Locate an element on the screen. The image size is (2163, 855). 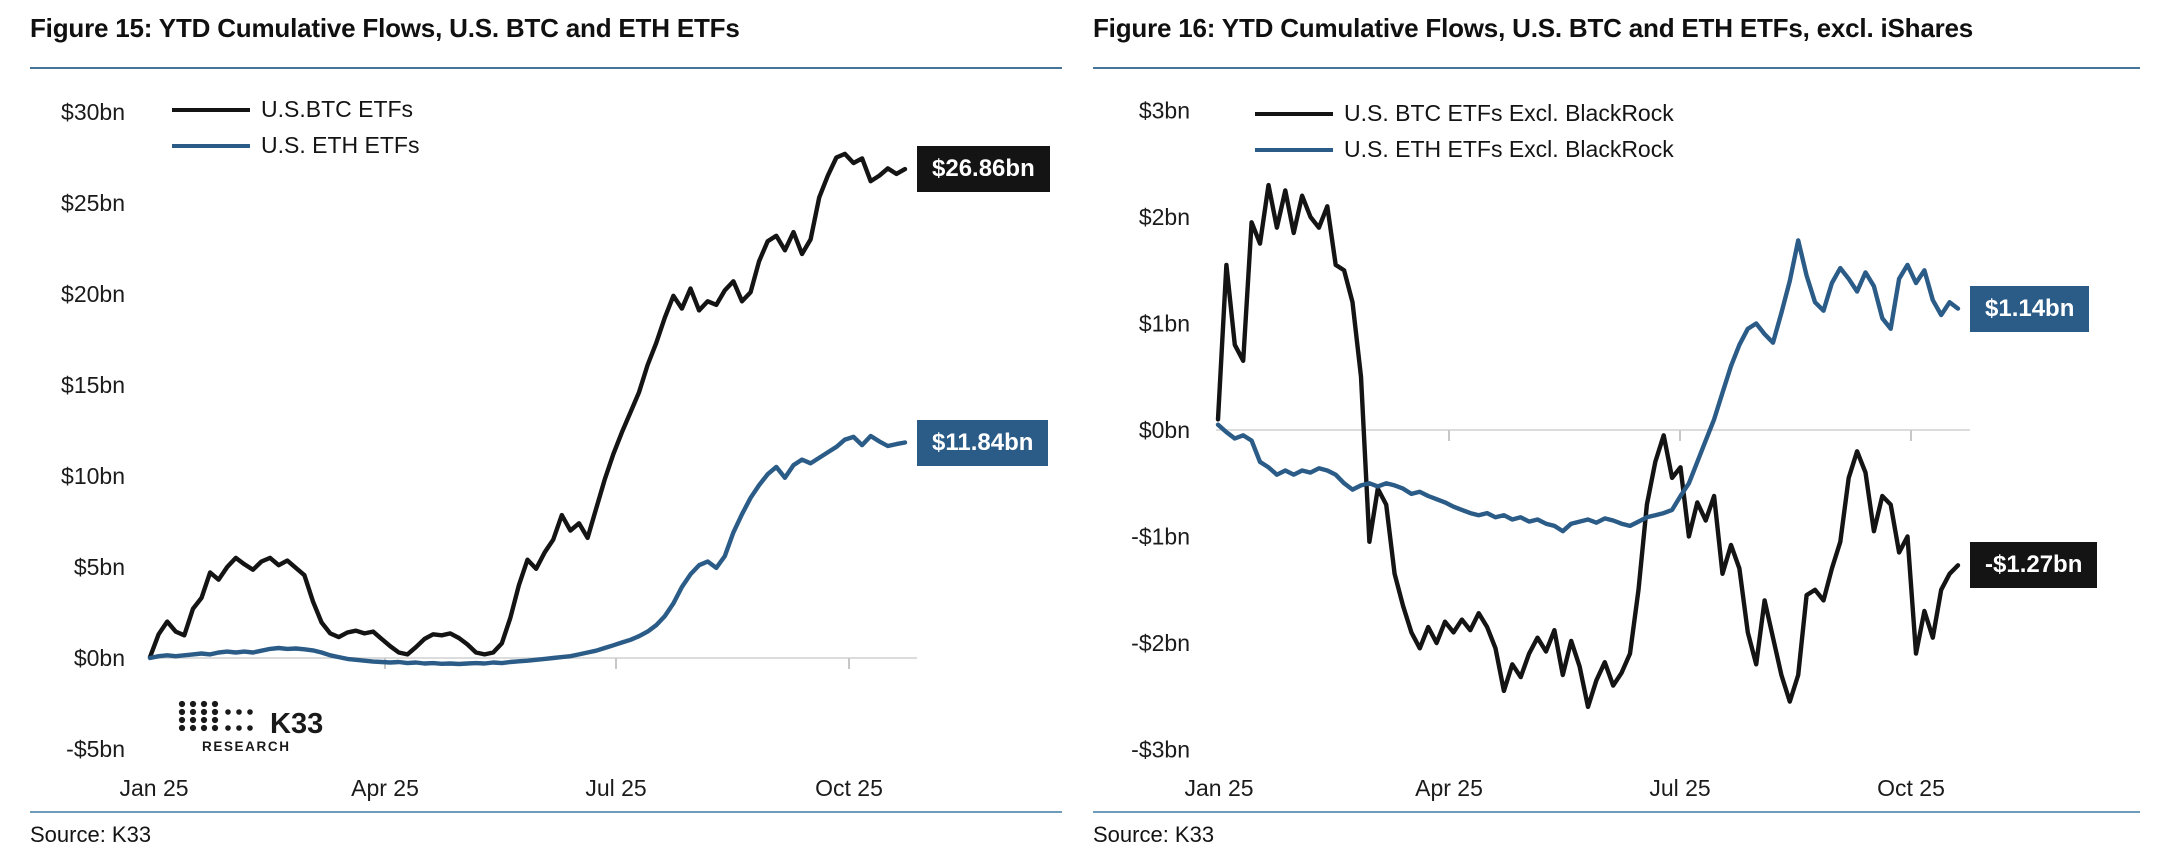
y-tick-label: $5bn is located at coordinates (99, 567).